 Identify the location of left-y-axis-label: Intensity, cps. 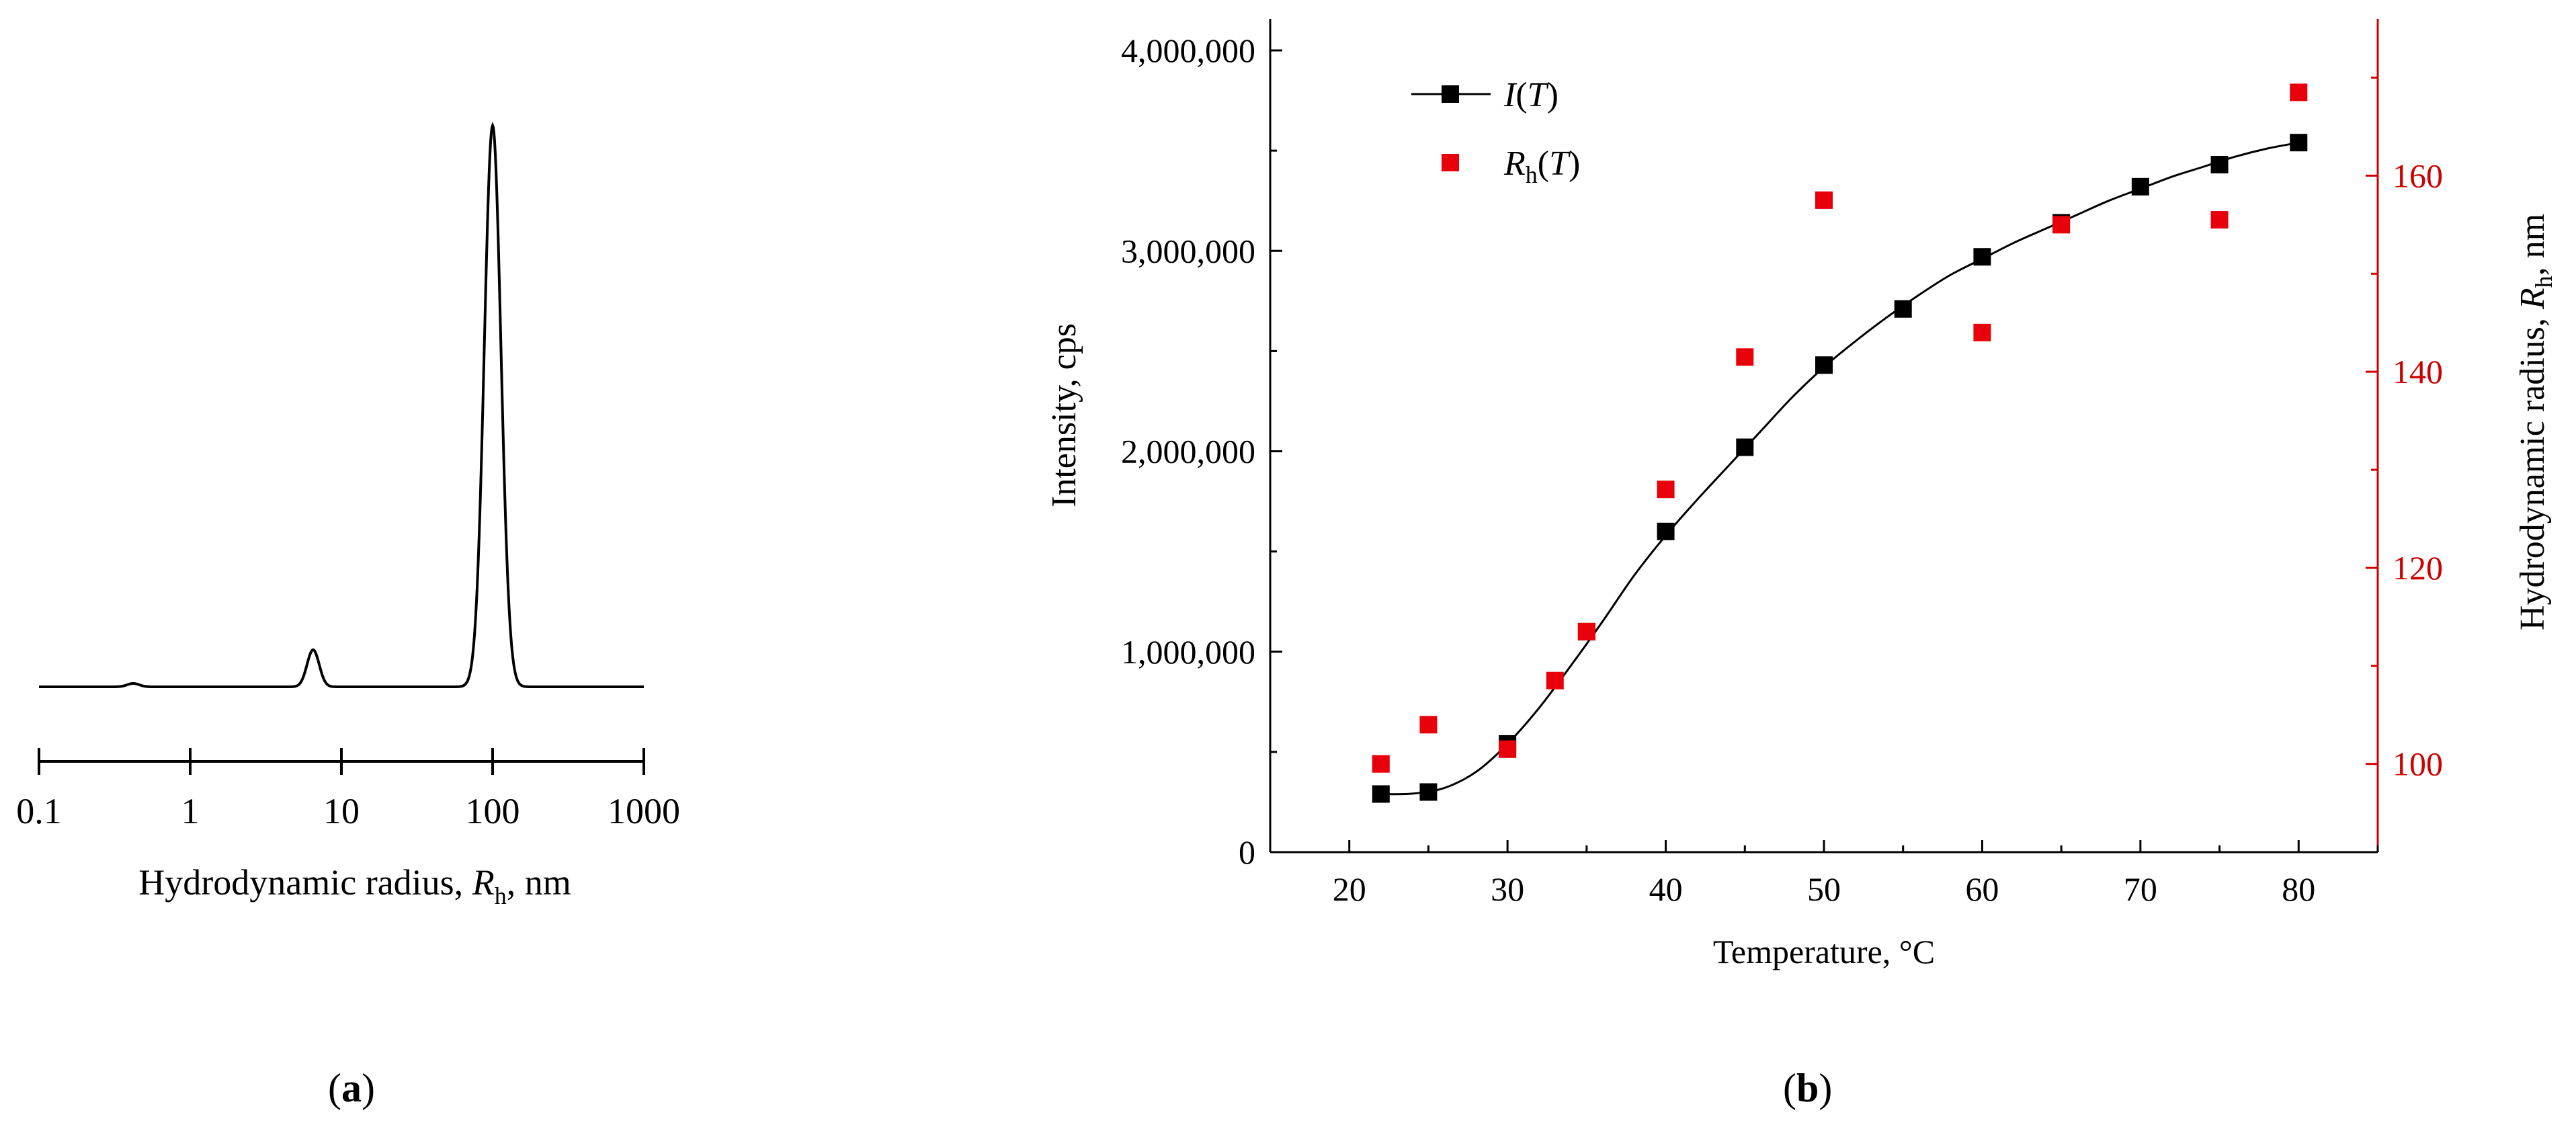
(1064, 415).